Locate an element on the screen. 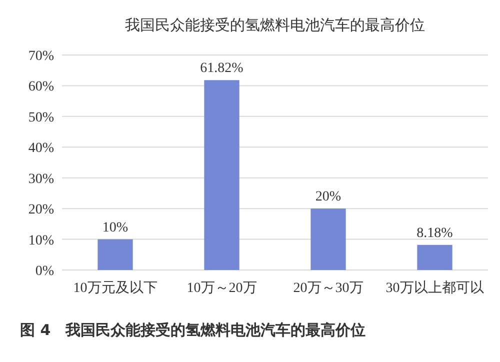 This screenshot has width=500, height=362. caption: 图 4 我国民众能接受的氢燃料电池汽车的最高价位 is located at coordinates (193, 330).